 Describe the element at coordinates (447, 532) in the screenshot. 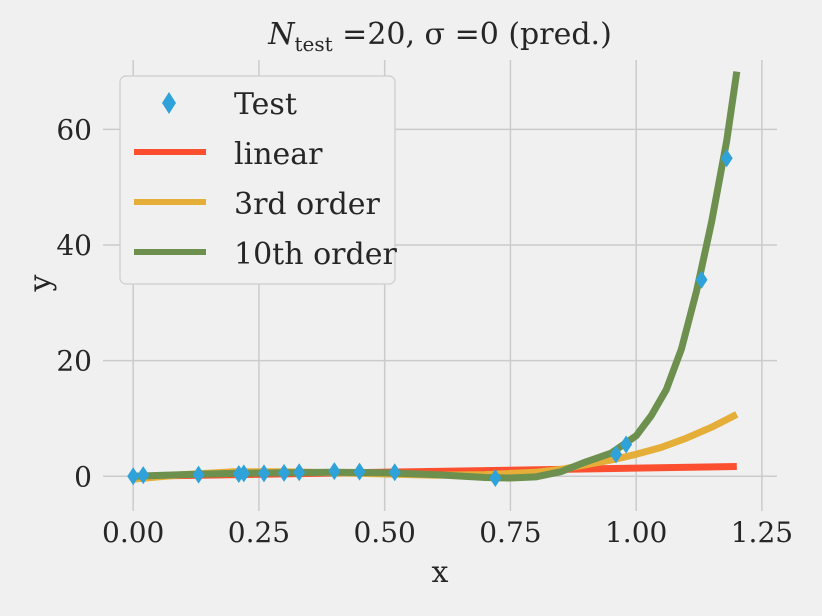

I see `x-tick-labels: 0.00 0.25 0.50 0.75 1.00 1.25` at that location.